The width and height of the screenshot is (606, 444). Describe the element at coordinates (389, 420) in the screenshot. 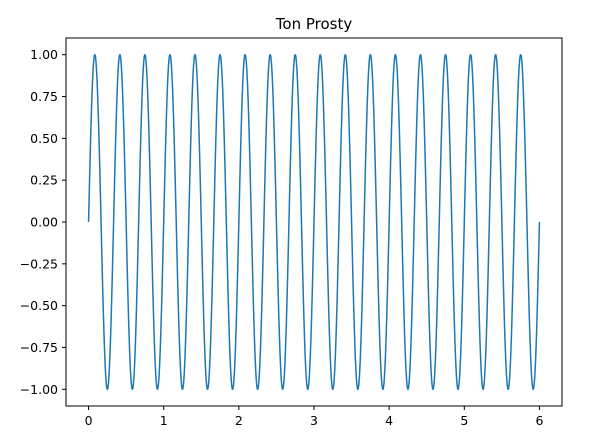

I see `x-tick-label: 4` at that location.